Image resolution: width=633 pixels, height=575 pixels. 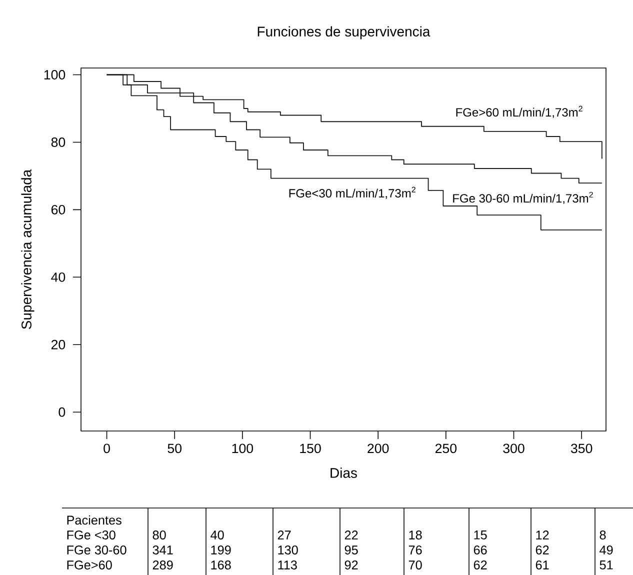 What do you see at coordinates (351, 565) in the screenshot?
I see `text: 92` at bounding box center [351, 565].